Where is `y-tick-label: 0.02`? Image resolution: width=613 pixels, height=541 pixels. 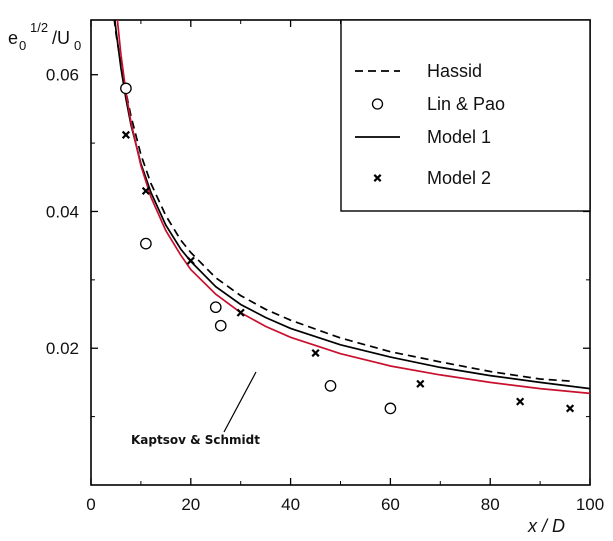
y-tick-label: 0.02 is located at coordinates (62, 348).